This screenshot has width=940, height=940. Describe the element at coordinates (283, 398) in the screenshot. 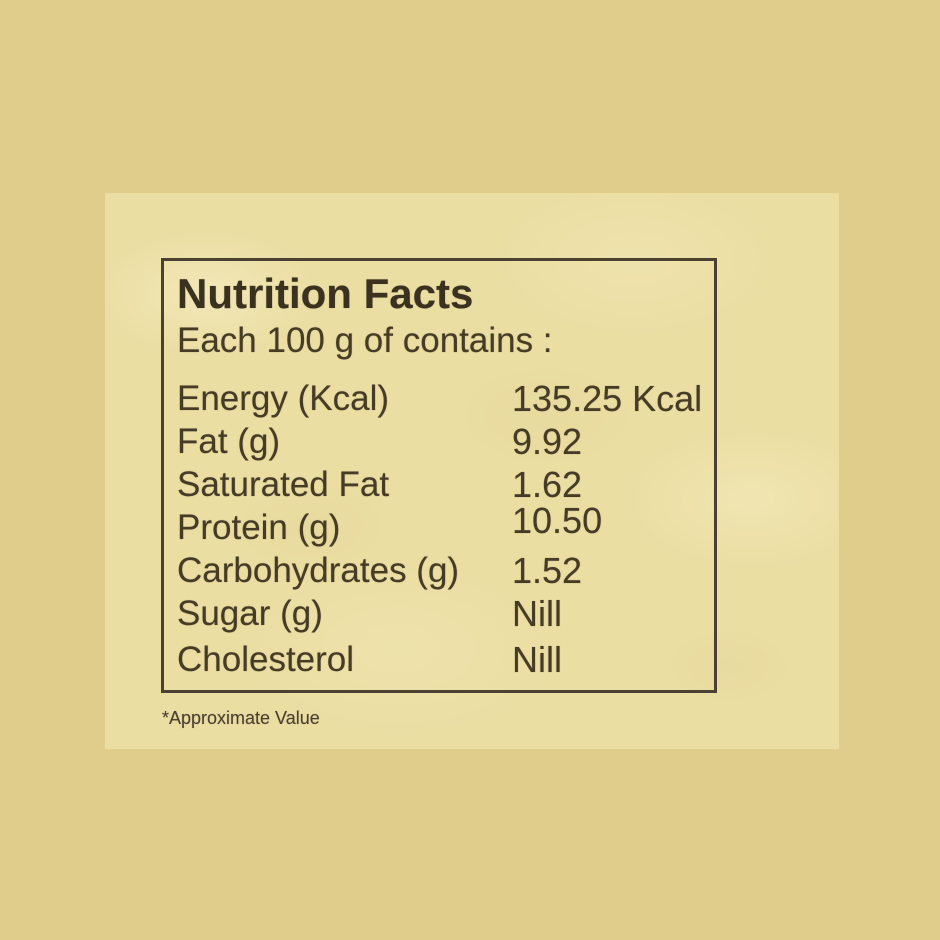

I see `nutrient-name: Energy (Kcal)` at that location.